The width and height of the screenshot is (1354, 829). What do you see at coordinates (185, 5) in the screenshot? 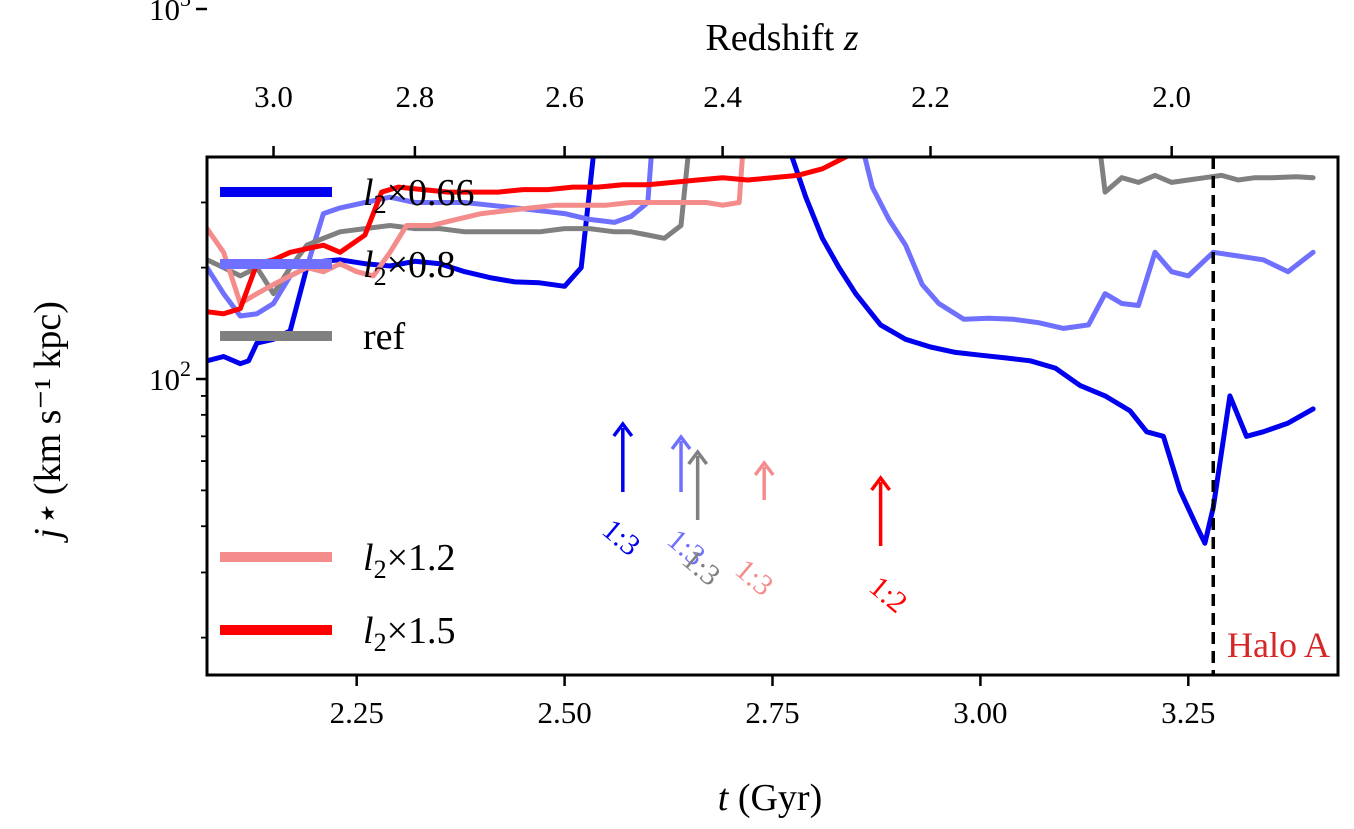
I see `y-tick-exp: 3` at bounding box center [185, 5].